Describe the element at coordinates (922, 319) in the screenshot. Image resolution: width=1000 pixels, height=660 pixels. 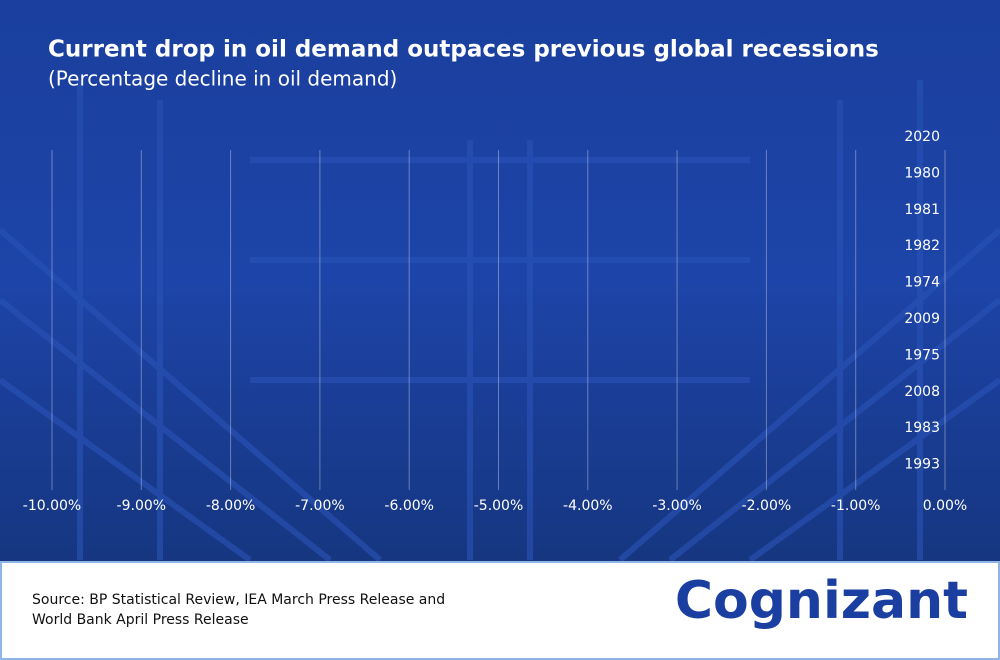
I see `y-tick-label: 2009` at that location.